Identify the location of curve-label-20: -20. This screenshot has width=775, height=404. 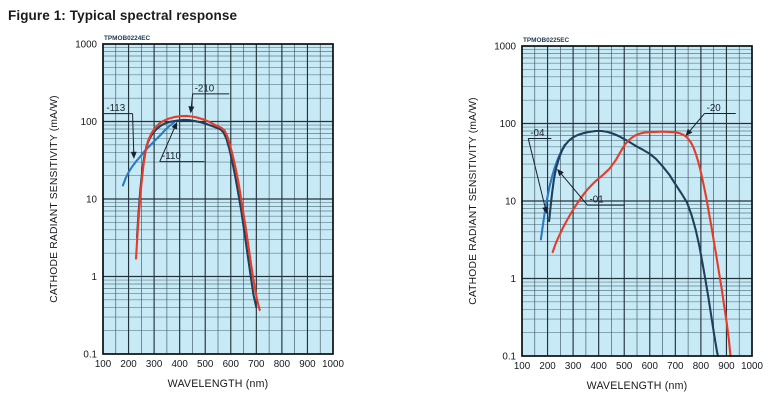
(710, 119).